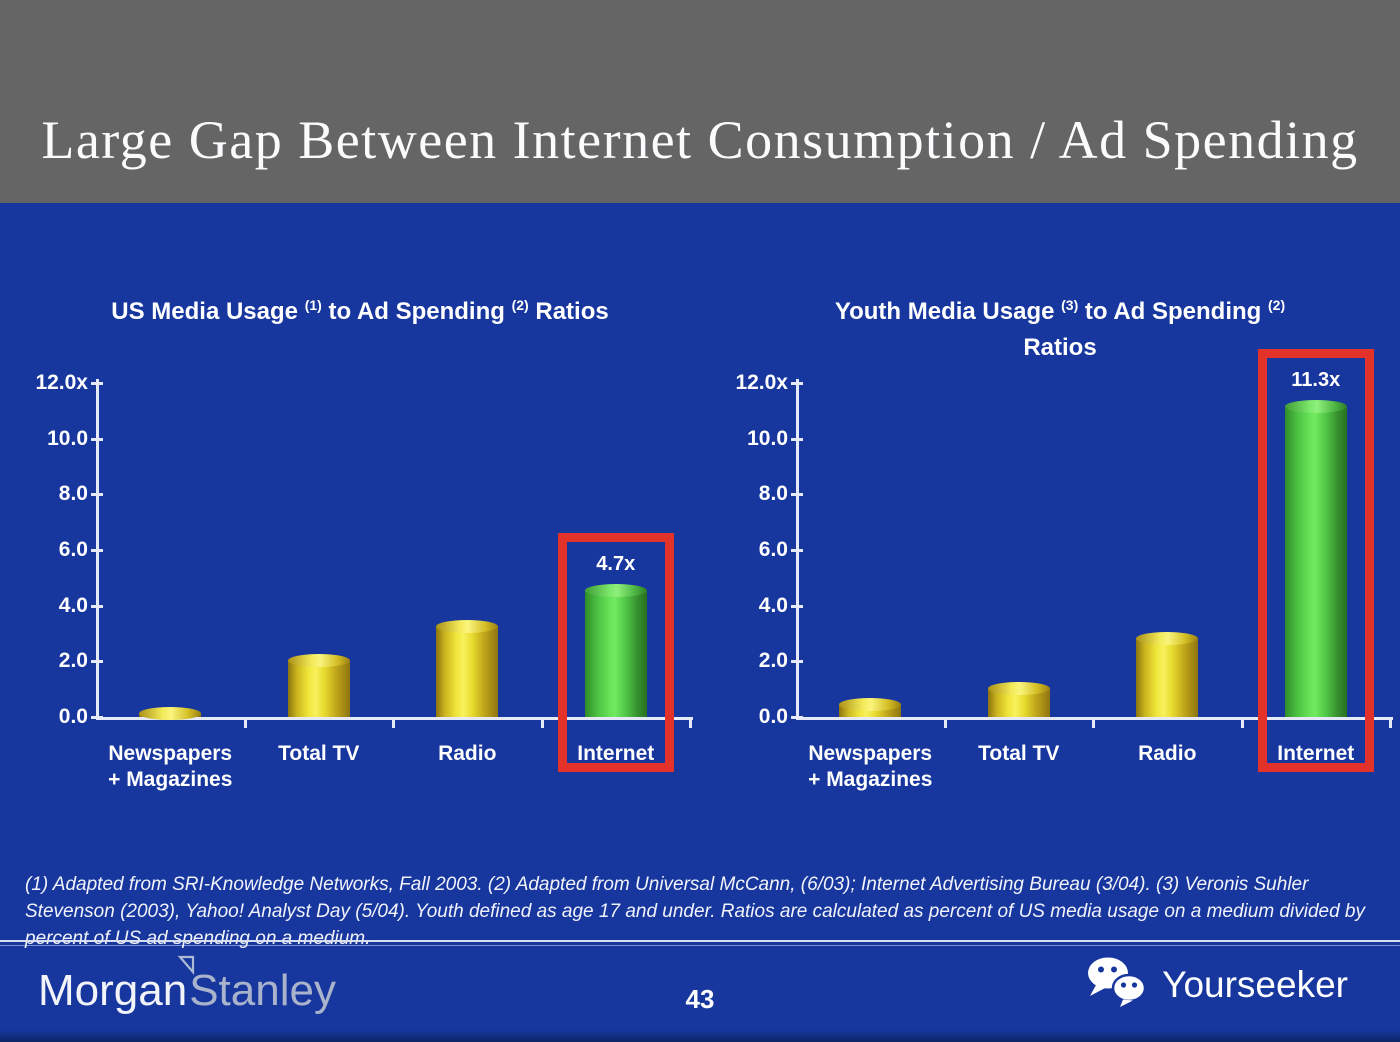 This screenshot has height=1042, width=1400. Describe the element at coordinates (700, 945) in the screenshot. I see `divider-line-shadow` at that location.